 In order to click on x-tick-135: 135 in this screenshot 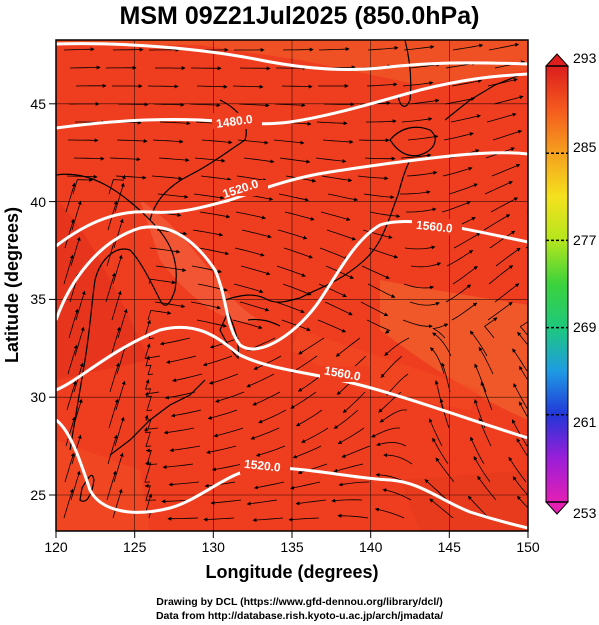, I will do `click(292, 547)`.